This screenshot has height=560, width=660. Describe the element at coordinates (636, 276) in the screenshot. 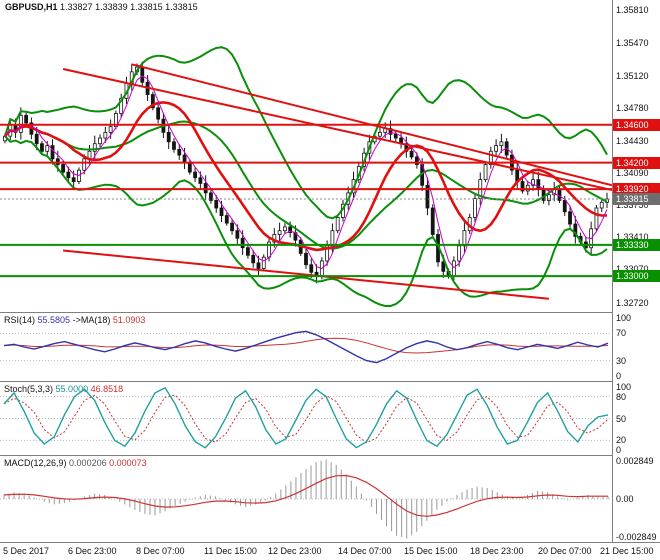

I see `price-badge-1.33000: 1.33000` at that location.